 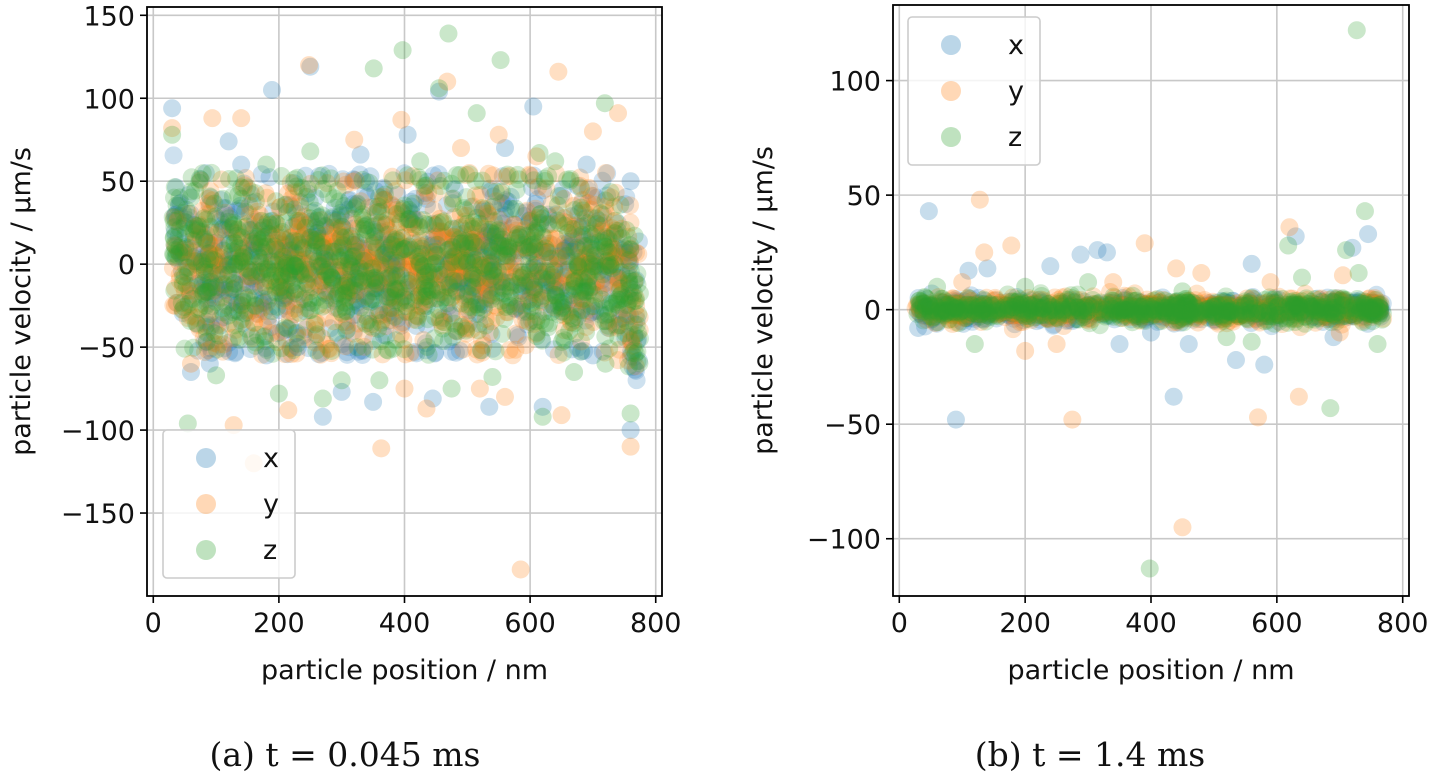 I want to click on x-tick-label: 600, so click(x=530, y=623).